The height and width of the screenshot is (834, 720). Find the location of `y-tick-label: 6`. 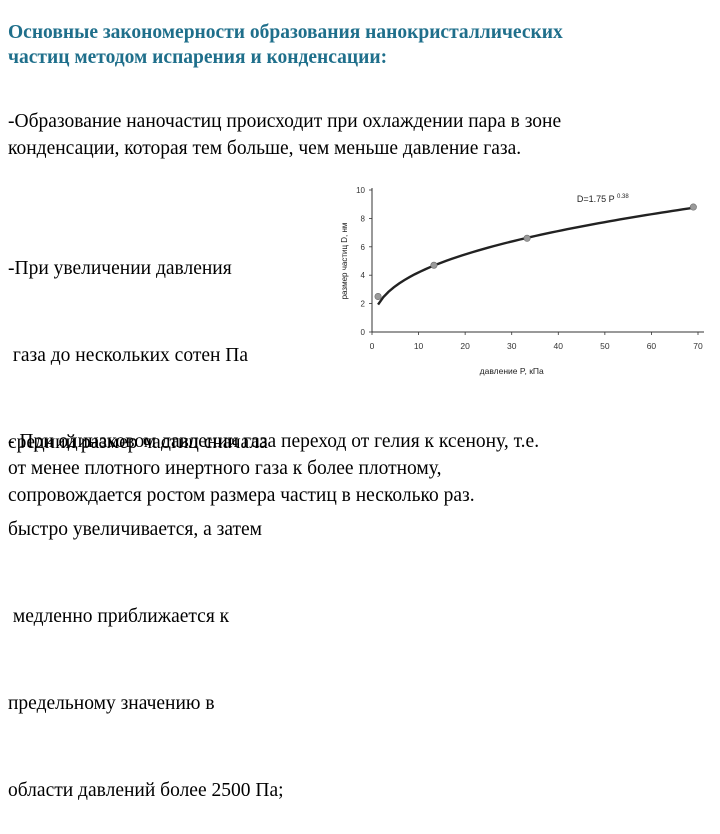

y-tick-label: 6 is located at coordinates (363, 247).